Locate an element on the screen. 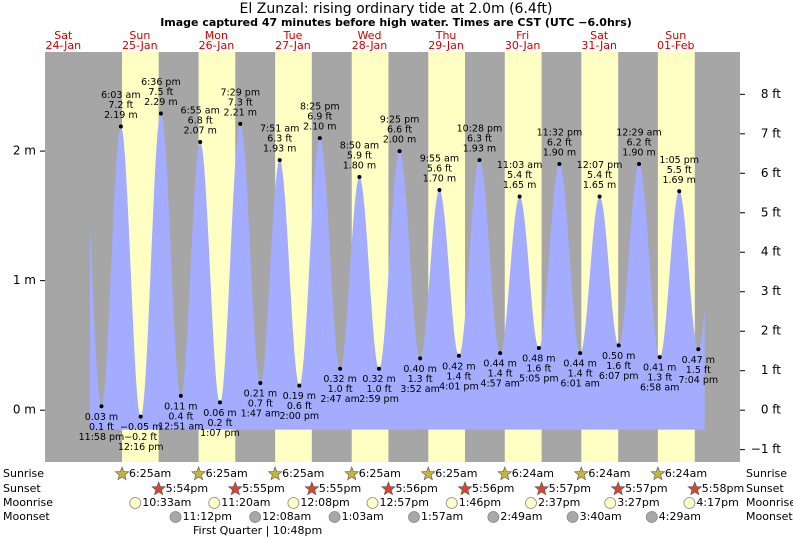  tide-label: 0.7 ft is located at coordinates (260, 403).